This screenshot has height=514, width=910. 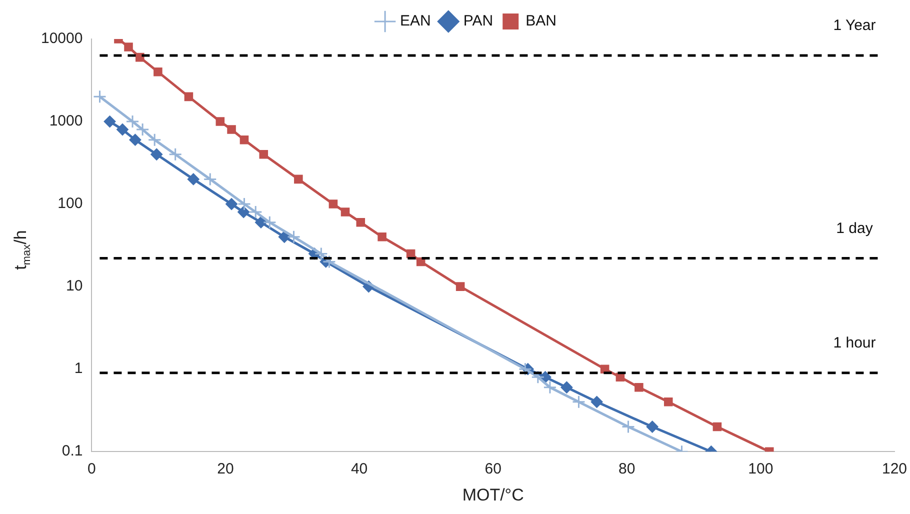 I want to click on x-tick-label: 120, so click(x=894, y=469).